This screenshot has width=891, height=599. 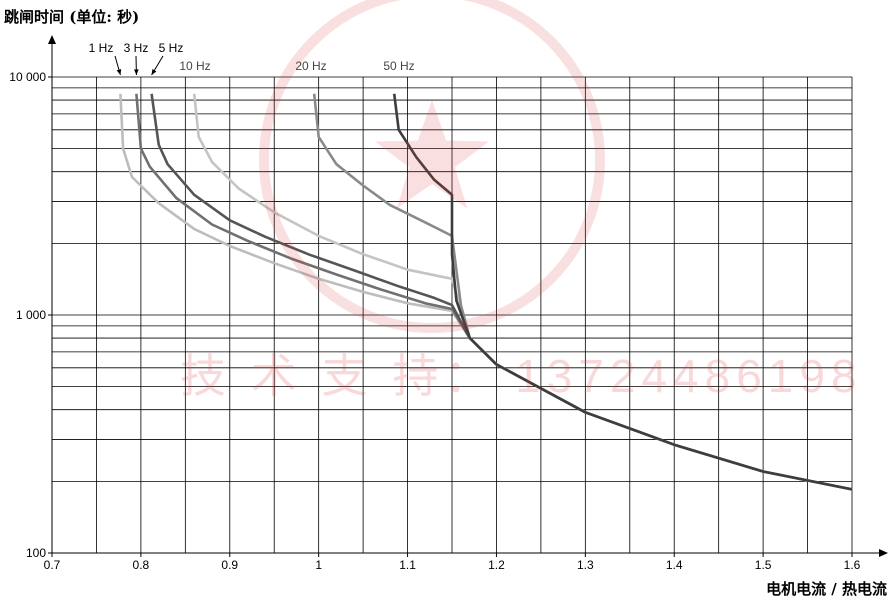 What do you see at coordinates (171, 48) in the screenshot?
I see `series-label: 5 Hz` at bounding box center [171, 48].